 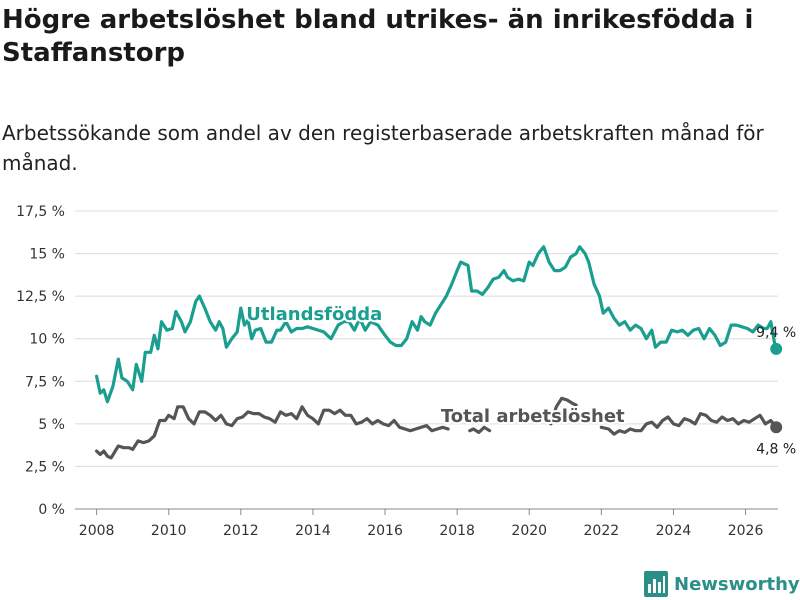 What do you see at coordinates (51, 510) in the screenshot?
I see `y-tick-label: 0 %` at bounding box center [51, 510].